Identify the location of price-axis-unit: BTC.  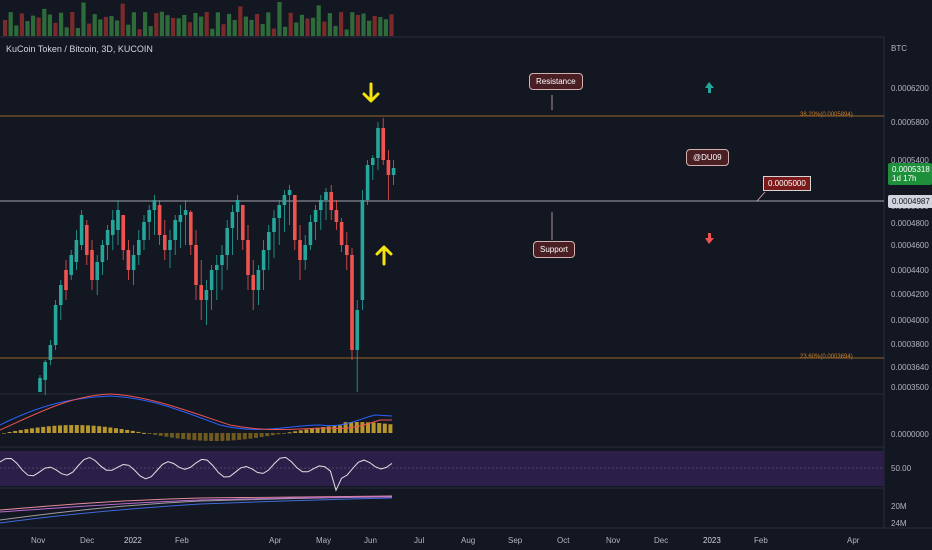
(899, 48).